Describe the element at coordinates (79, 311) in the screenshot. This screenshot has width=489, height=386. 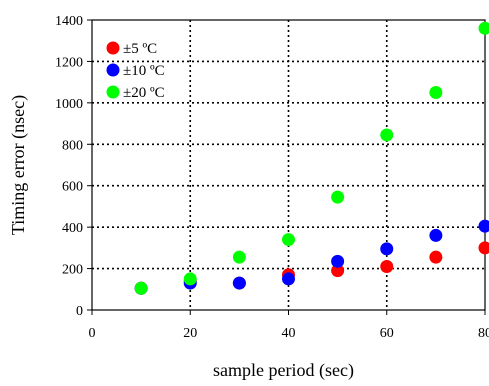
I see `y-tick-label: 0` at that location.